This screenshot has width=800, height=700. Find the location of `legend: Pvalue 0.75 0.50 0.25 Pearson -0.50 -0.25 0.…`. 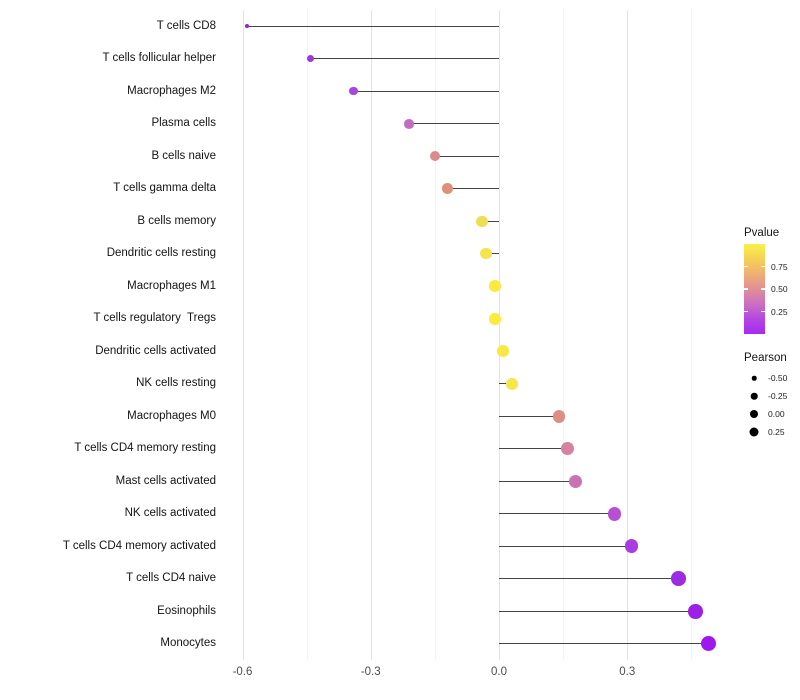

legend: Pvalue 0.75 0.50 0.25 Pearson -0.50 -0.25 0.… is located at coordinates (772, 334).